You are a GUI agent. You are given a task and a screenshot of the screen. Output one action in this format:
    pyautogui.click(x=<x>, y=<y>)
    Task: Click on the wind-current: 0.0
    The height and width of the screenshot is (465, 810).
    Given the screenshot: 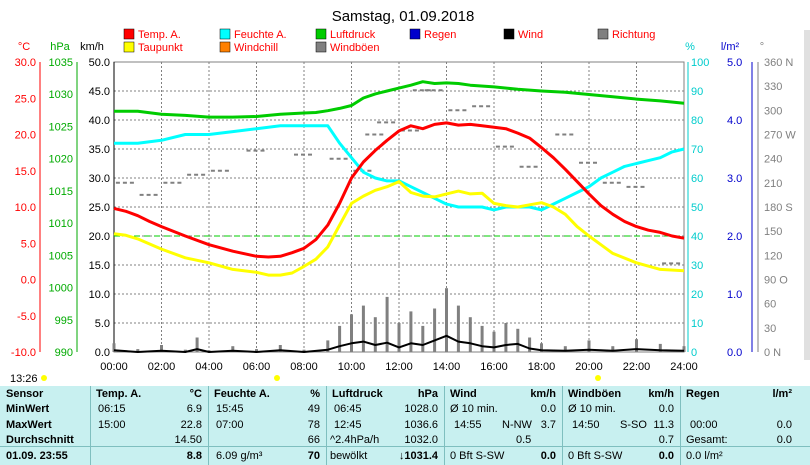 What is the action you would take?
    pyautogui.click(x=548, y=456)
    